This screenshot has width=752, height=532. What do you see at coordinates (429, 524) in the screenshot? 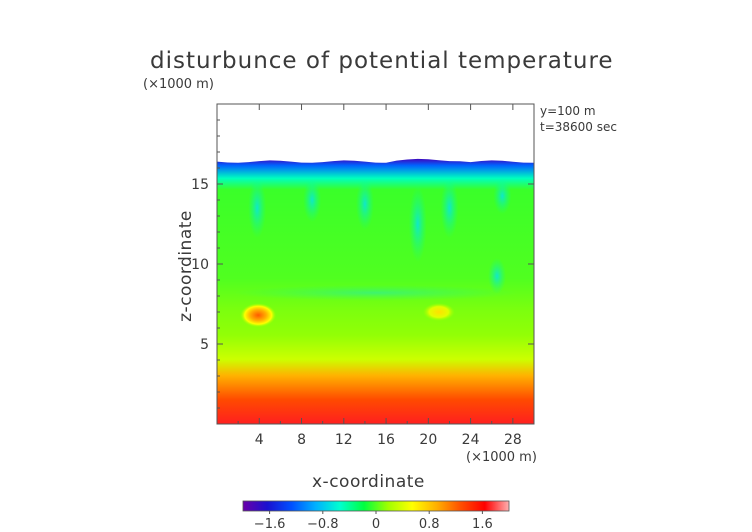
I see `colorbar-tick-label: 0.8` at bounding box center [429, 524].